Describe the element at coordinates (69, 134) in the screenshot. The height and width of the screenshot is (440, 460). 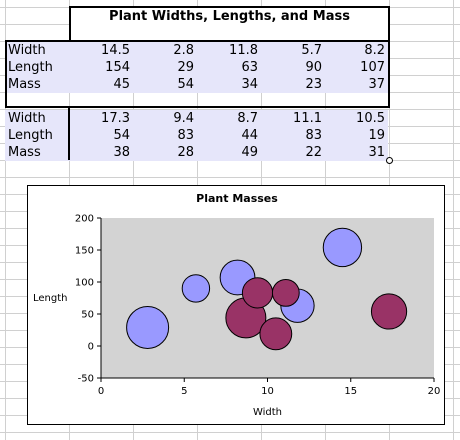
I see `label-column-border` at that location.